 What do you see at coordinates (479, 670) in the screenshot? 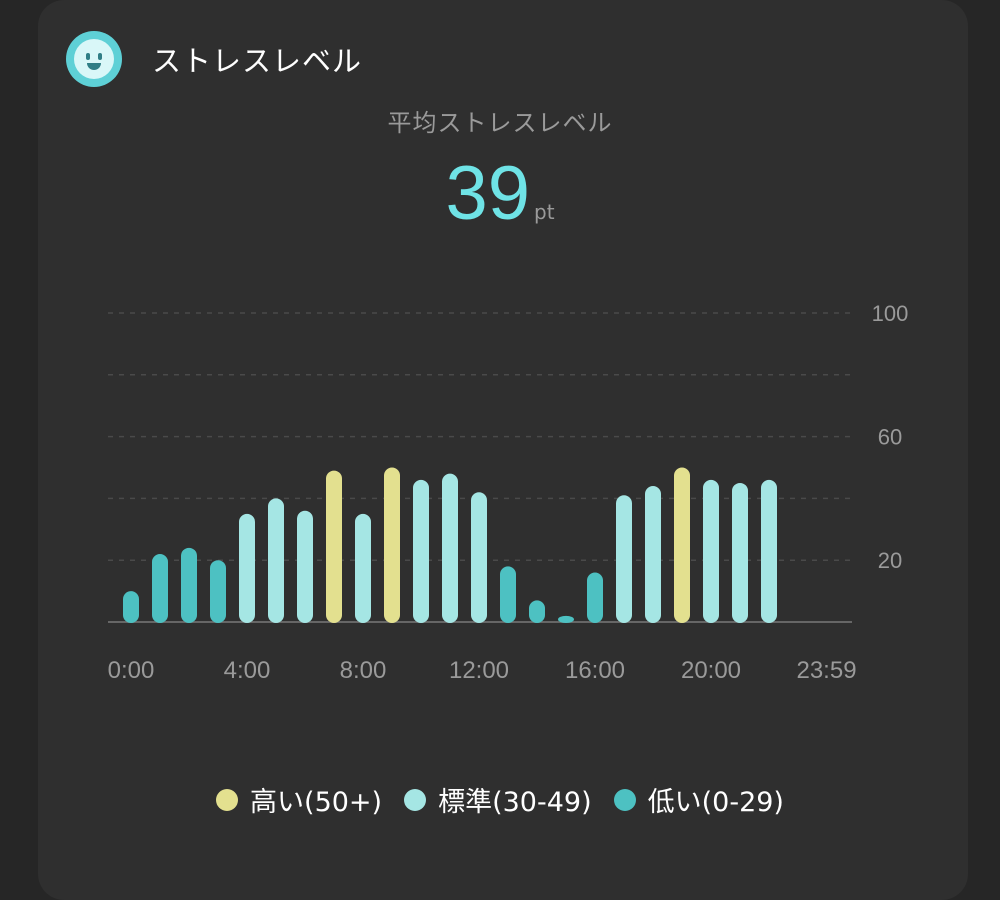
I see `x-tick-label: 12:00` at bounding box center [479, 670].